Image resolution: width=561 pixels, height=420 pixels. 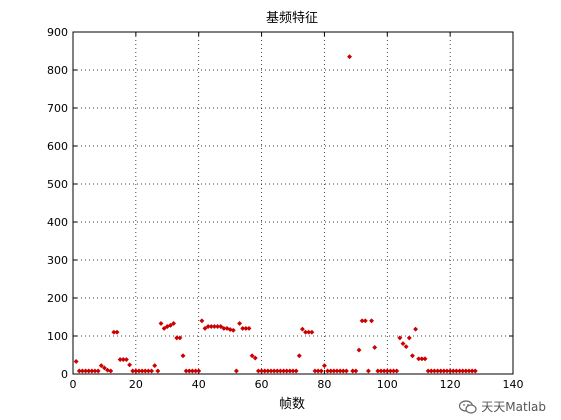 I want to click on x-tick-label: 80, so click(x=324, y=384).